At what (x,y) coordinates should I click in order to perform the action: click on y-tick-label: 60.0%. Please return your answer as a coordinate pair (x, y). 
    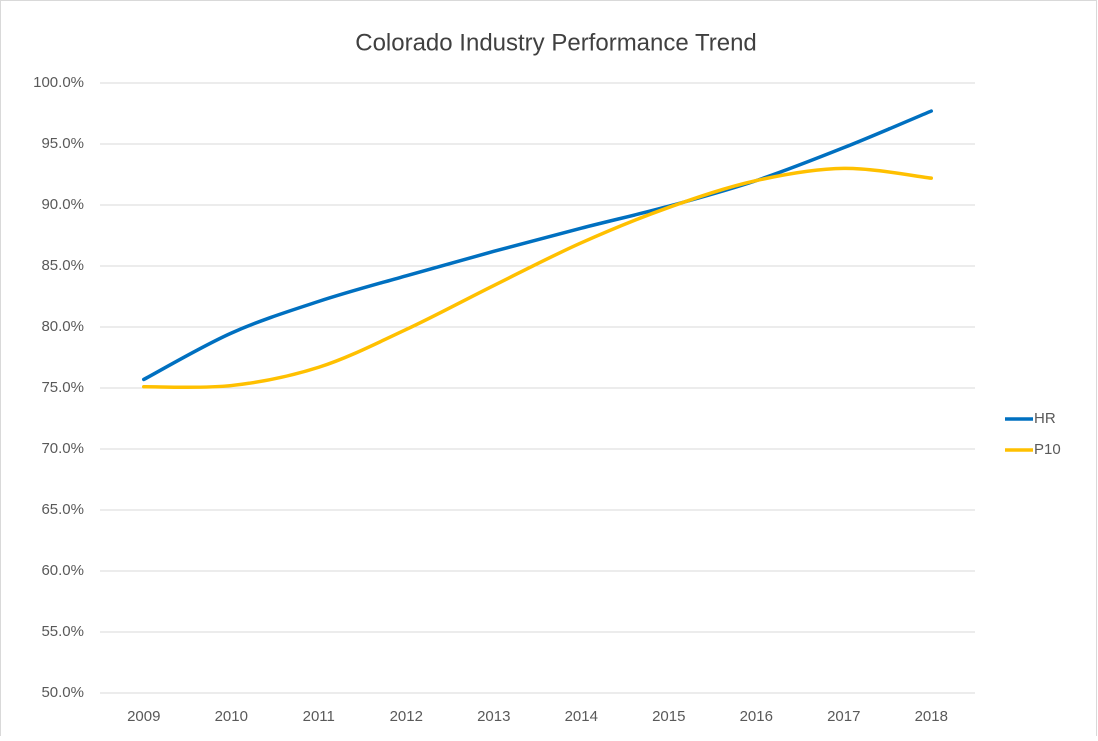
    Looking at the image, I should click on (62, 570).